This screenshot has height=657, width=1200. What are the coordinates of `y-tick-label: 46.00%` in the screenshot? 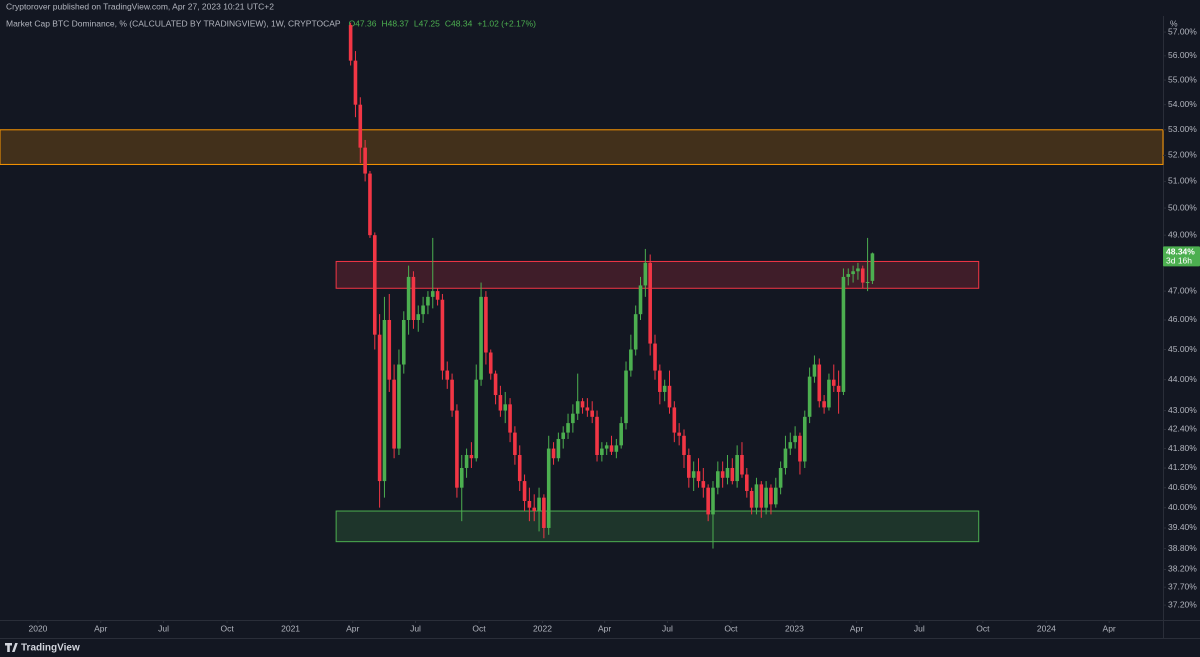 It's located at (1182, 319).